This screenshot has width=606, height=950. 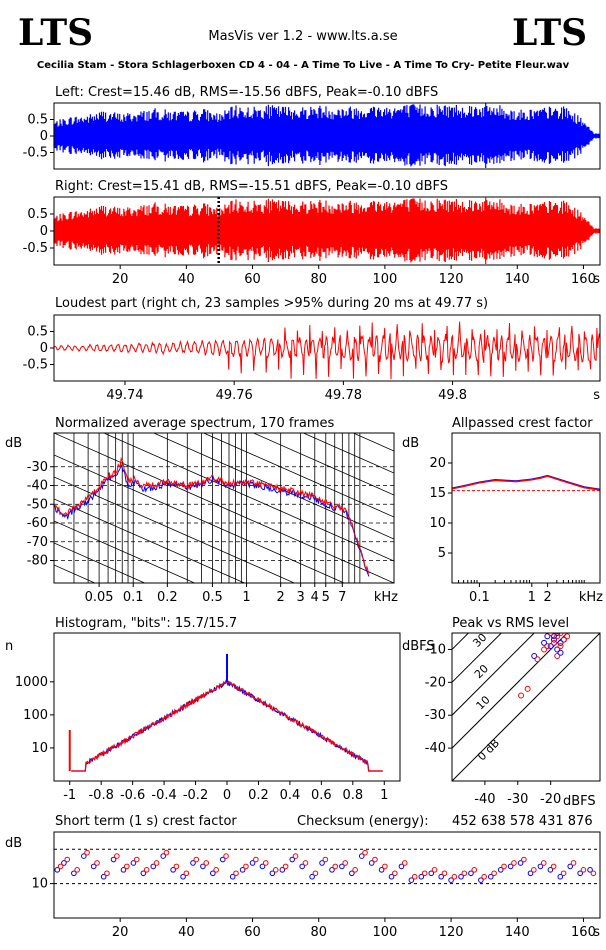 I want to click on short-term-ylabel: dB, so click(x=13, y=843).